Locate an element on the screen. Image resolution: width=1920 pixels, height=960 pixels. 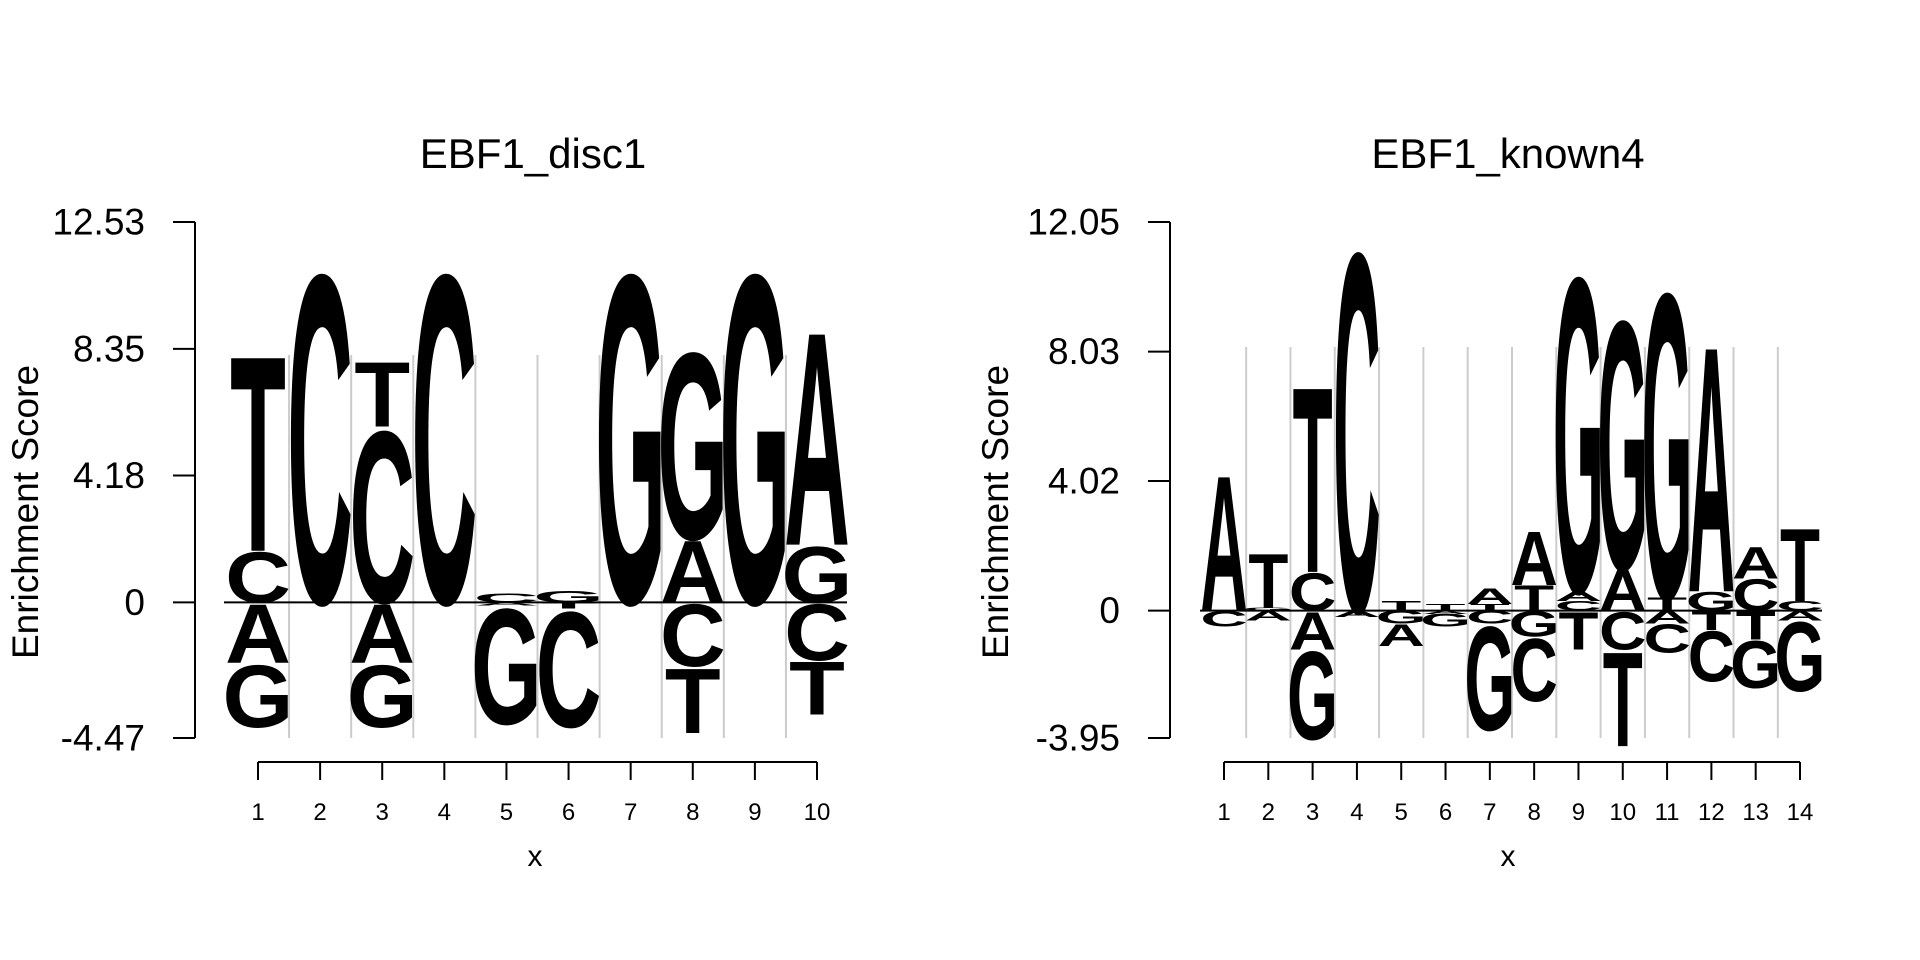
y-tick-label: 4.18 is located at coordinates (109, 475).